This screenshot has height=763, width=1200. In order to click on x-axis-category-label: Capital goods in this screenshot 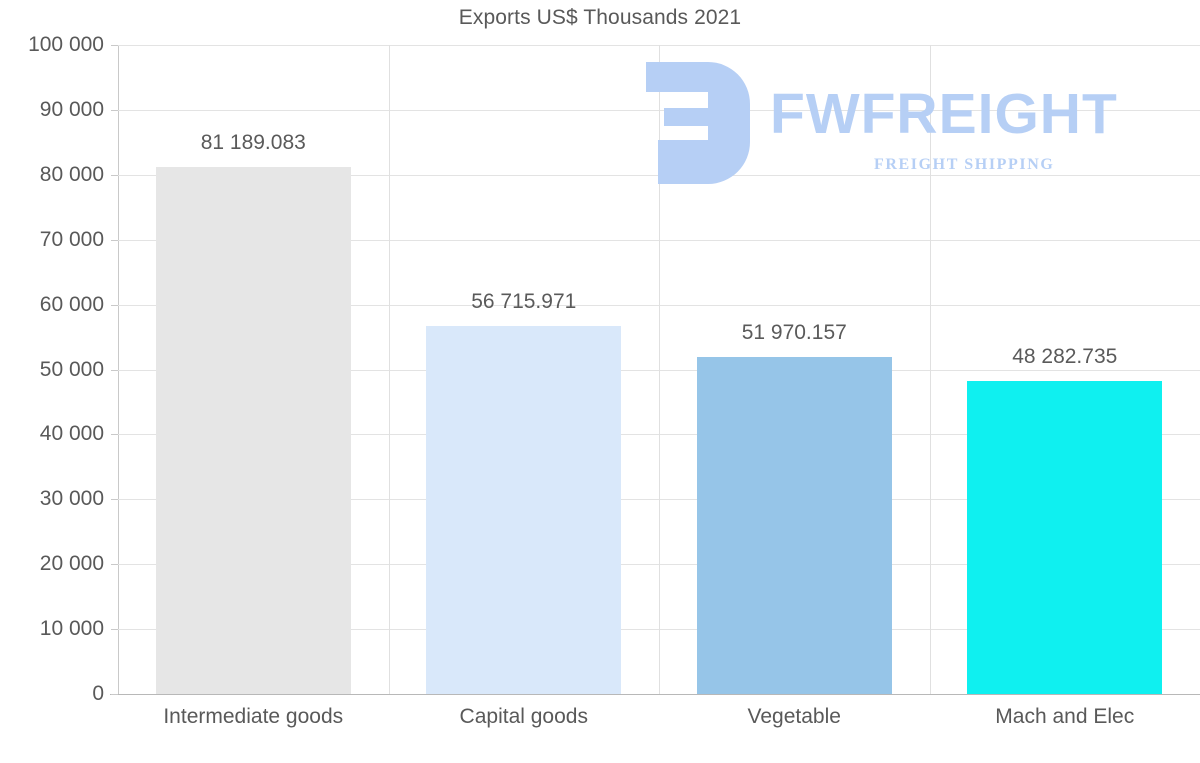, I will do `click(523, 716)`.